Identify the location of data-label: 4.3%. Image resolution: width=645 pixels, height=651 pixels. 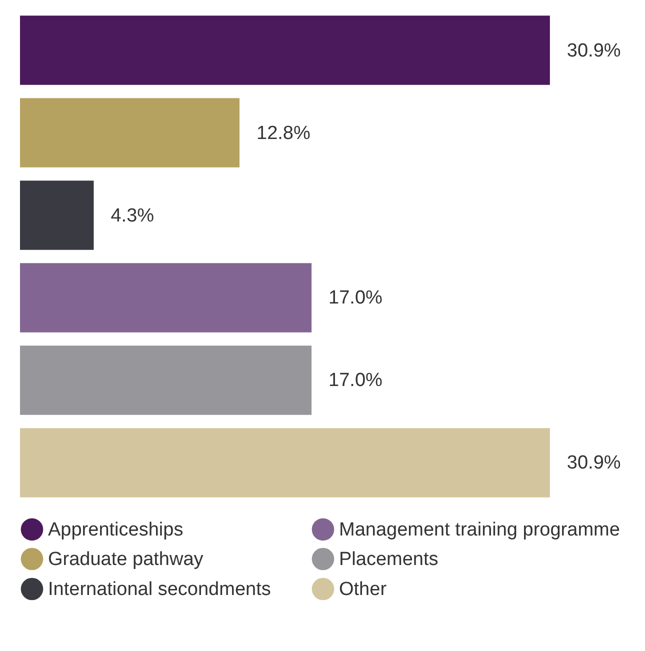
(132, 215).